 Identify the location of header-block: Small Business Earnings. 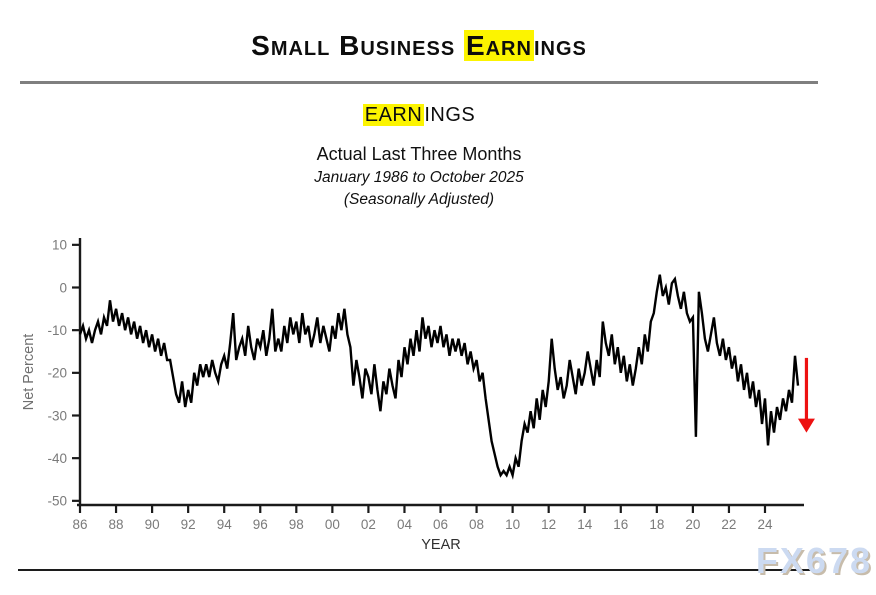
(419, 31).